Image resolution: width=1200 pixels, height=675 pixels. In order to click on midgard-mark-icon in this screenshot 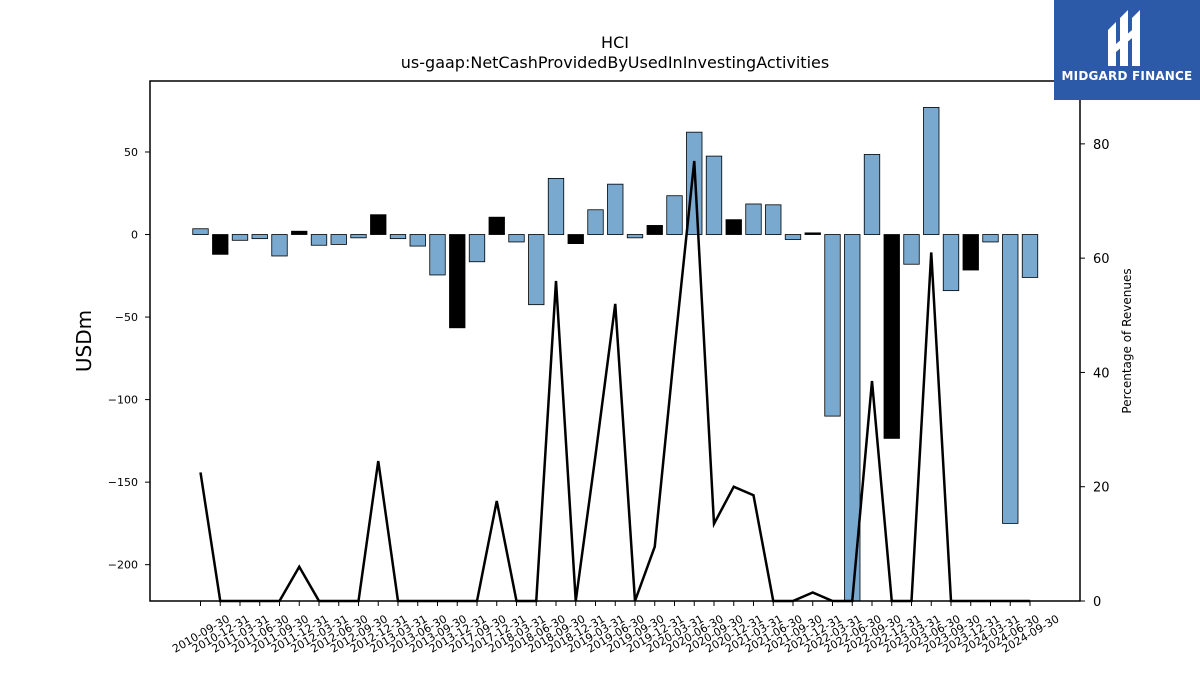, I will do `click(1124, 38)`.